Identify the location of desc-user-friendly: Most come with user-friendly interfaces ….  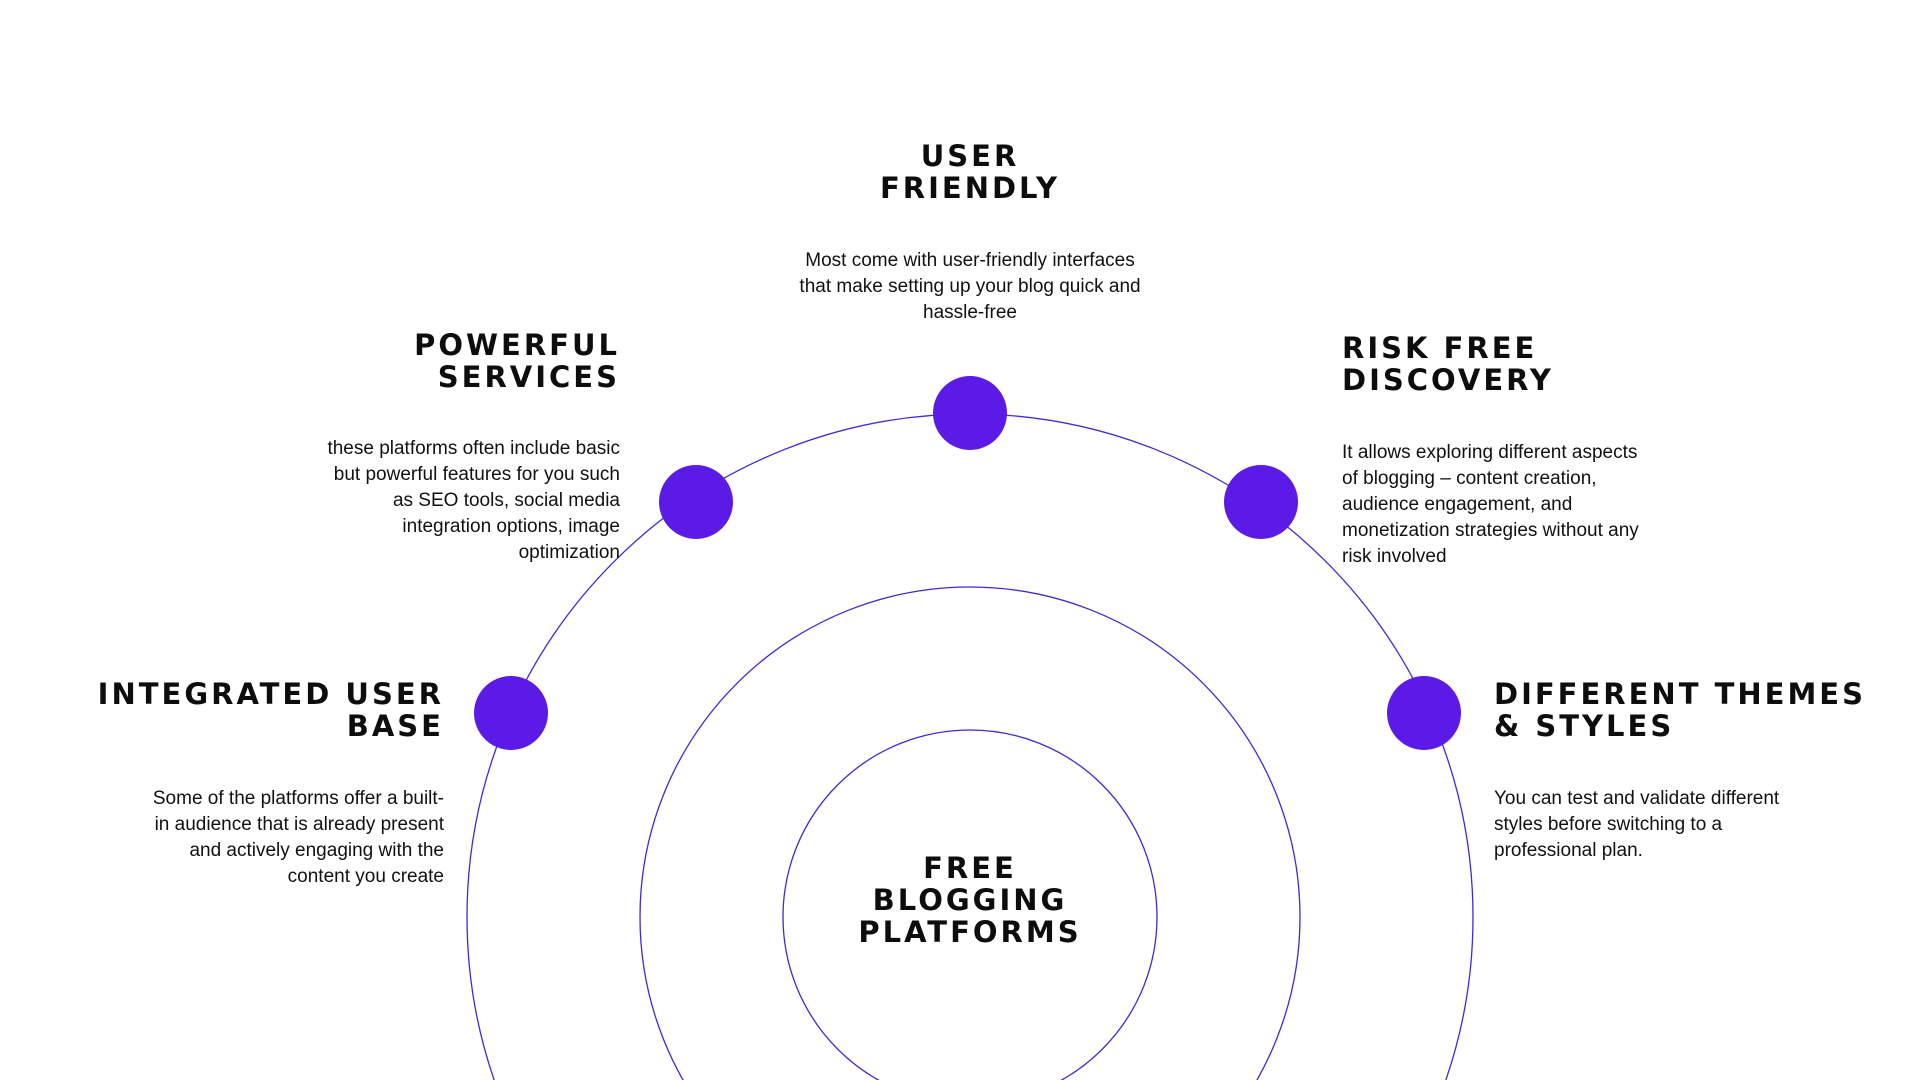
(970, 286).